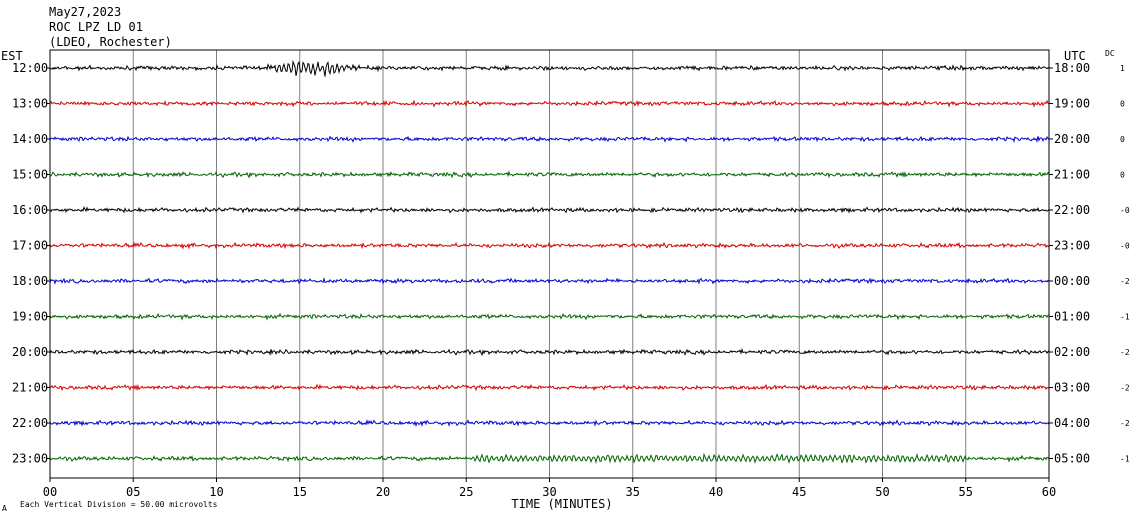  I want to click on est-time-label: 22:00, so click(30, 423).